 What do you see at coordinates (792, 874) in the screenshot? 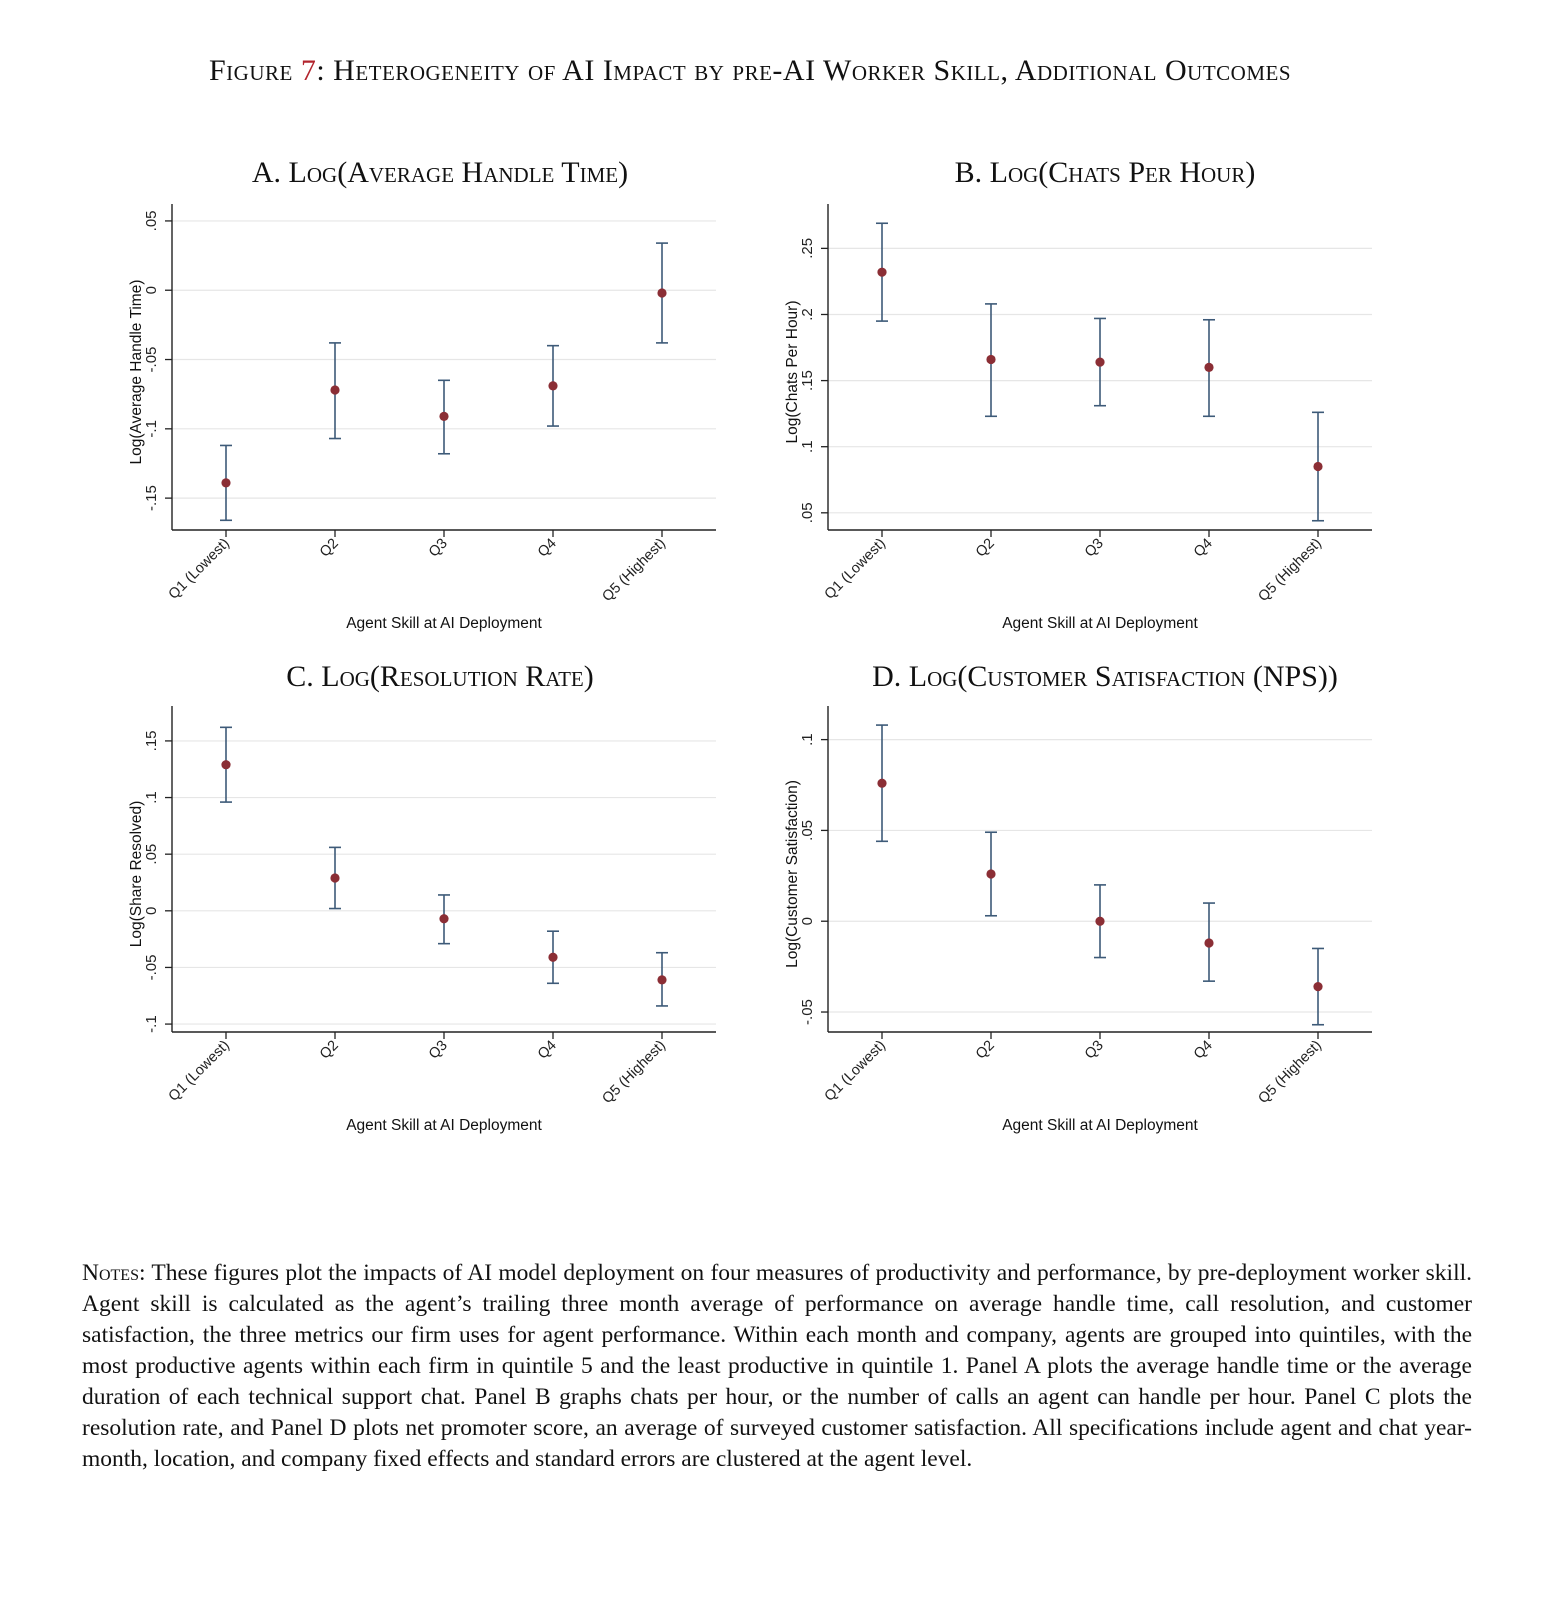
I see `y-axis-title: Log(Customer Satisfaction)` at bounding box center [792, 874].